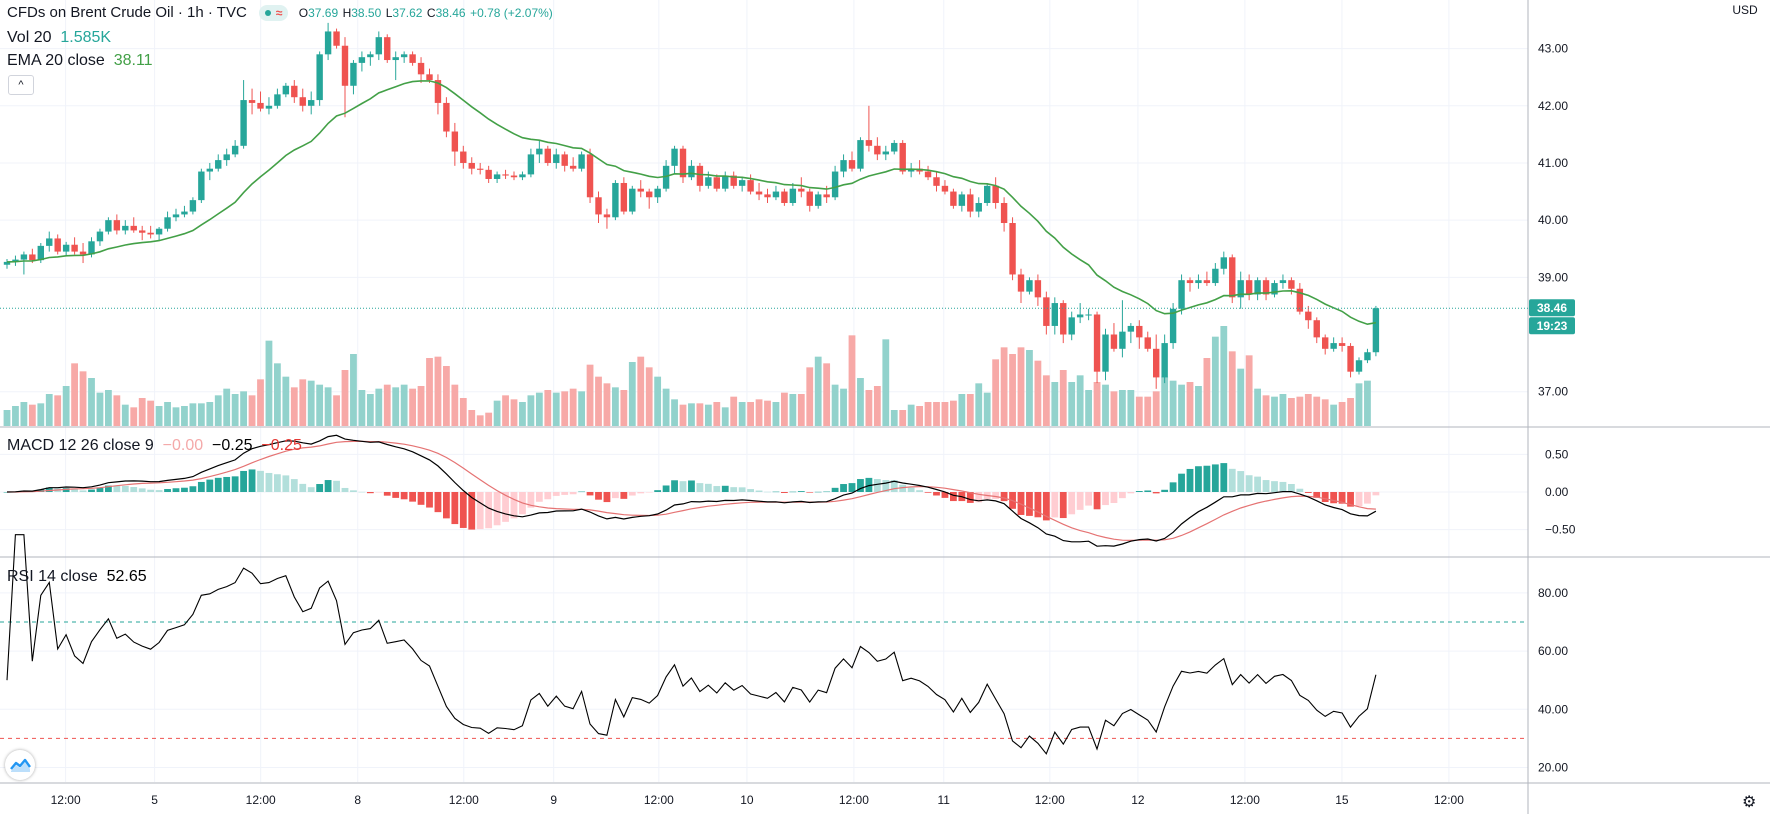 The width and height of the screenshot is (1770, 814). I want to click on macd-signal-line, so click(691, 491).